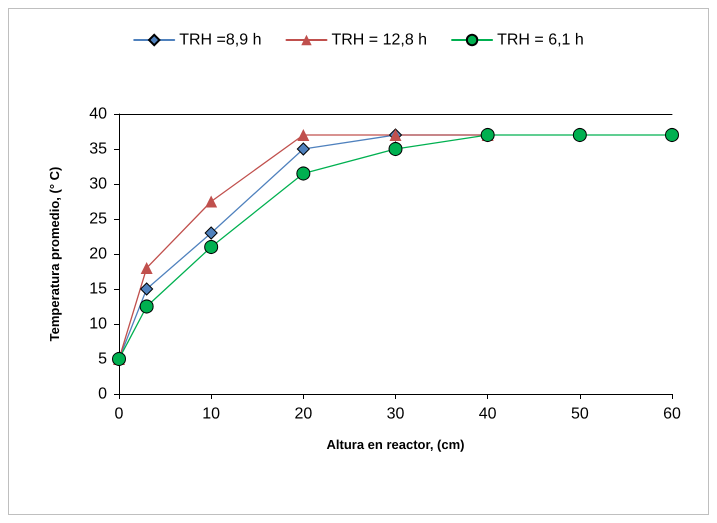  Describe the element at coordinates (98, 289) in the screenshot. I see `y-tick-label: 15` at that location.